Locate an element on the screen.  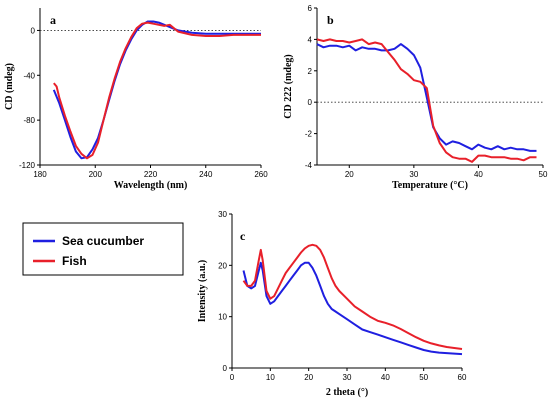
y-tick-label-b: 4 is located at coordinates (310, 39).